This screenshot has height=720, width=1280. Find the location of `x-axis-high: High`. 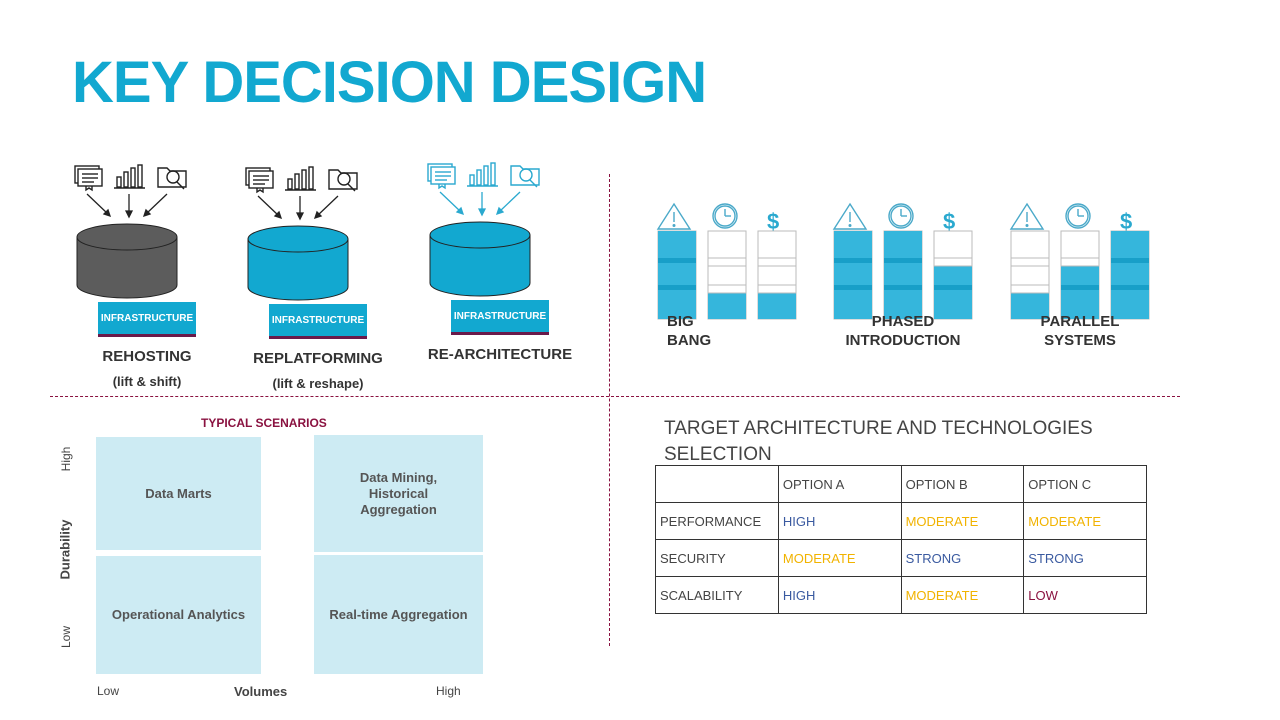

x-axis-high: High is located at coordinates (448, 691).